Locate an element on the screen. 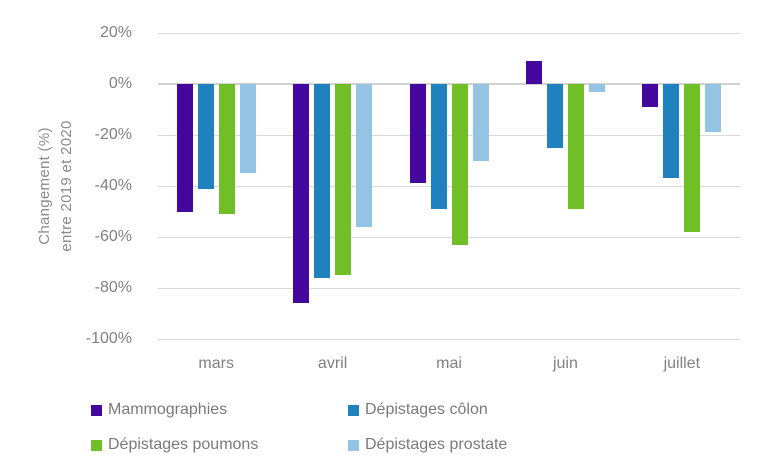 This screenshot has height=460, width=770. legend-item: Dépistages côlon is located at coordinates (418, 410).